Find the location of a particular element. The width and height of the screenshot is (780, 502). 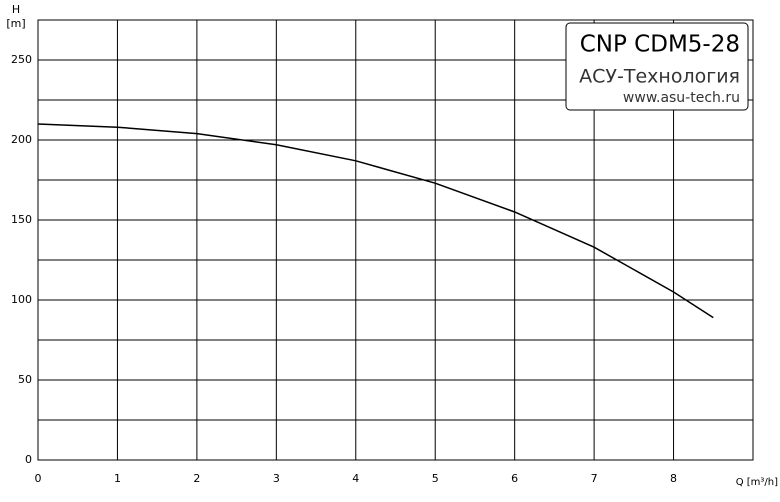

chart-title: CNP CDM5-28 is located at coordinates (660, 45).